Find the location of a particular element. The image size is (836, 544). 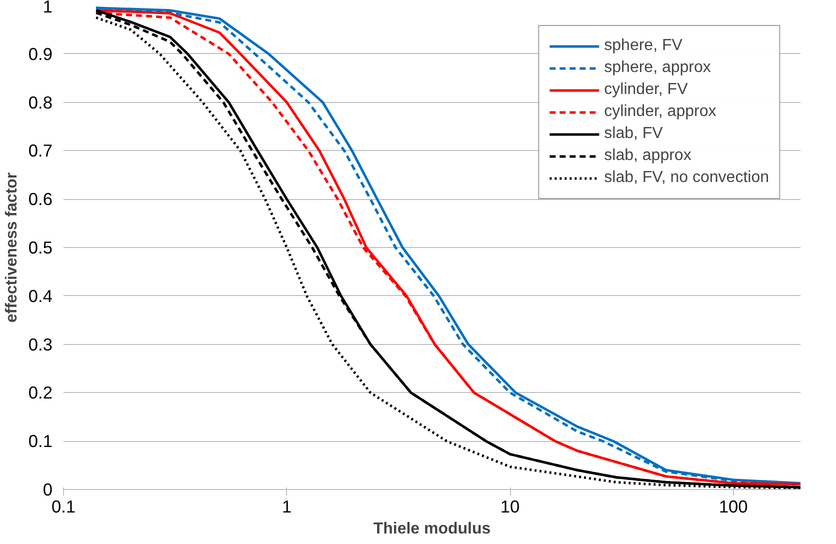

y-axis-title: effectiveness factor is located at coordinates (11, 247).